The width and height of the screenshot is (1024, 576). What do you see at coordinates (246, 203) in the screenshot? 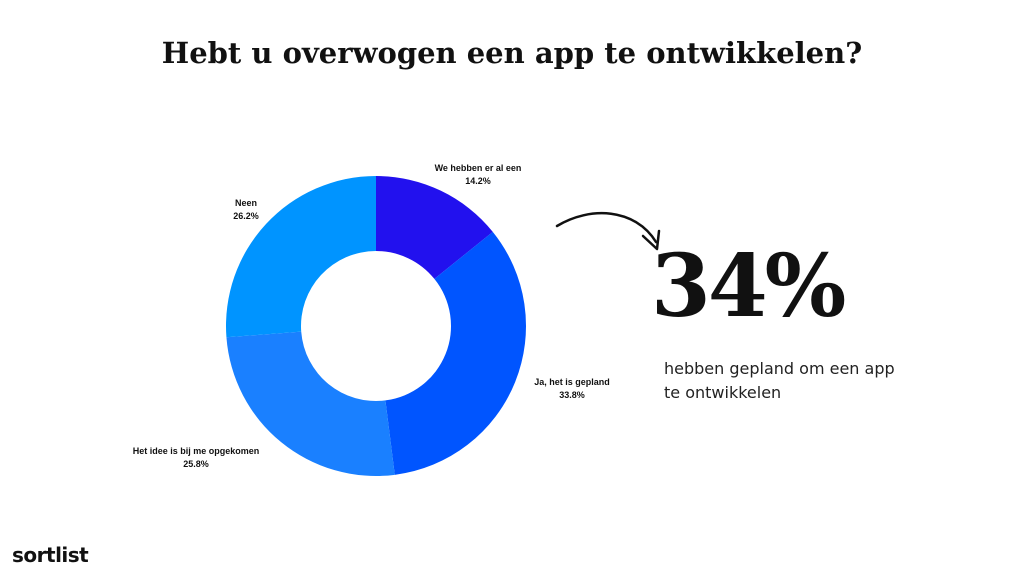
I see `slice-label: Neen` at bounding box center [246, 203].